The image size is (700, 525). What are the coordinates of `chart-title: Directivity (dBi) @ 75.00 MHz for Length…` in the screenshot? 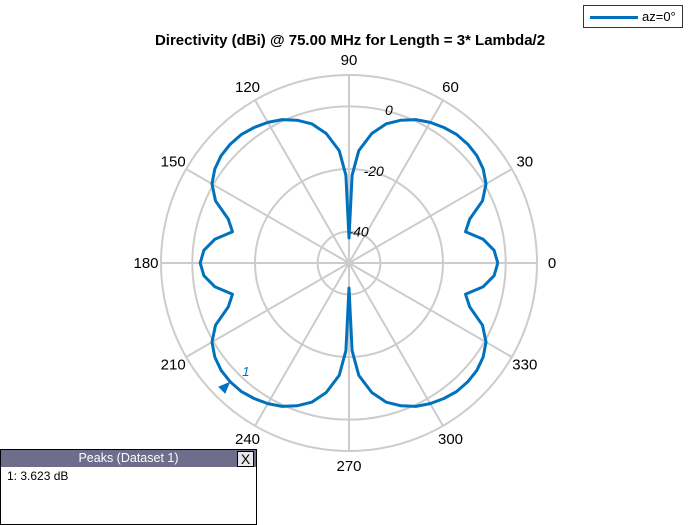 It's located at (350, 40).